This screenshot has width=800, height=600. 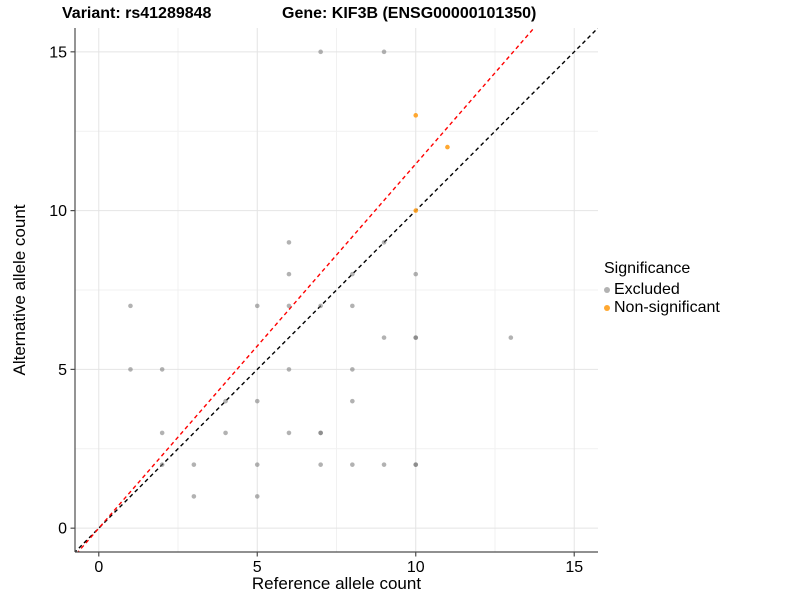 I want to click on y-tick-label: 0, so click(x=62, y=529).